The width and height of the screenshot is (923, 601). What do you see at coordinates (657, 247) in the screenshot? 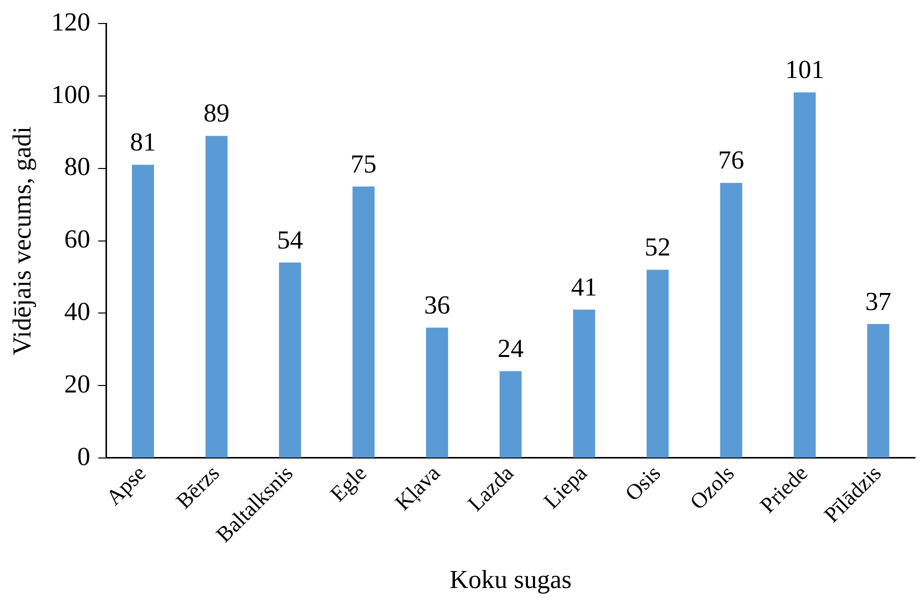
I see `data-label: 52` at bounding box center [657, 247].